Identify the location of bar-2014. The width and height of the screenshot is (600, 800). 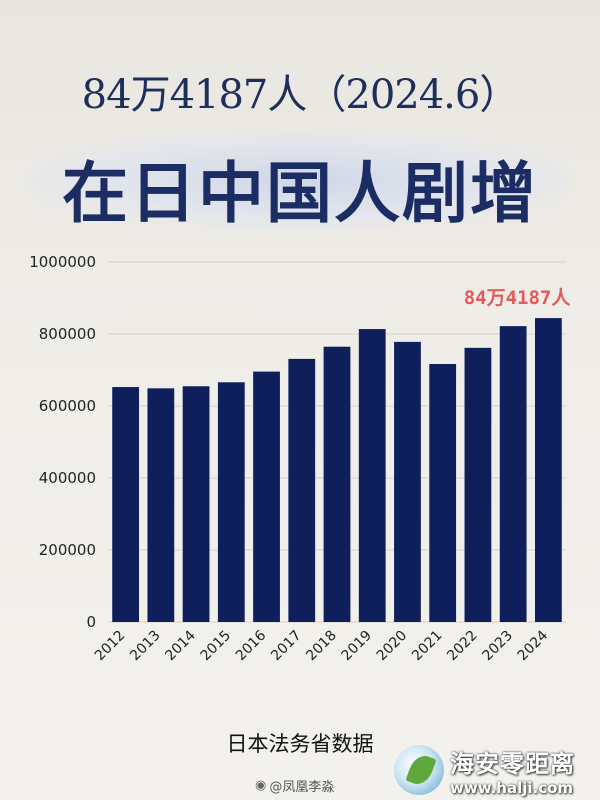
(196, 504).